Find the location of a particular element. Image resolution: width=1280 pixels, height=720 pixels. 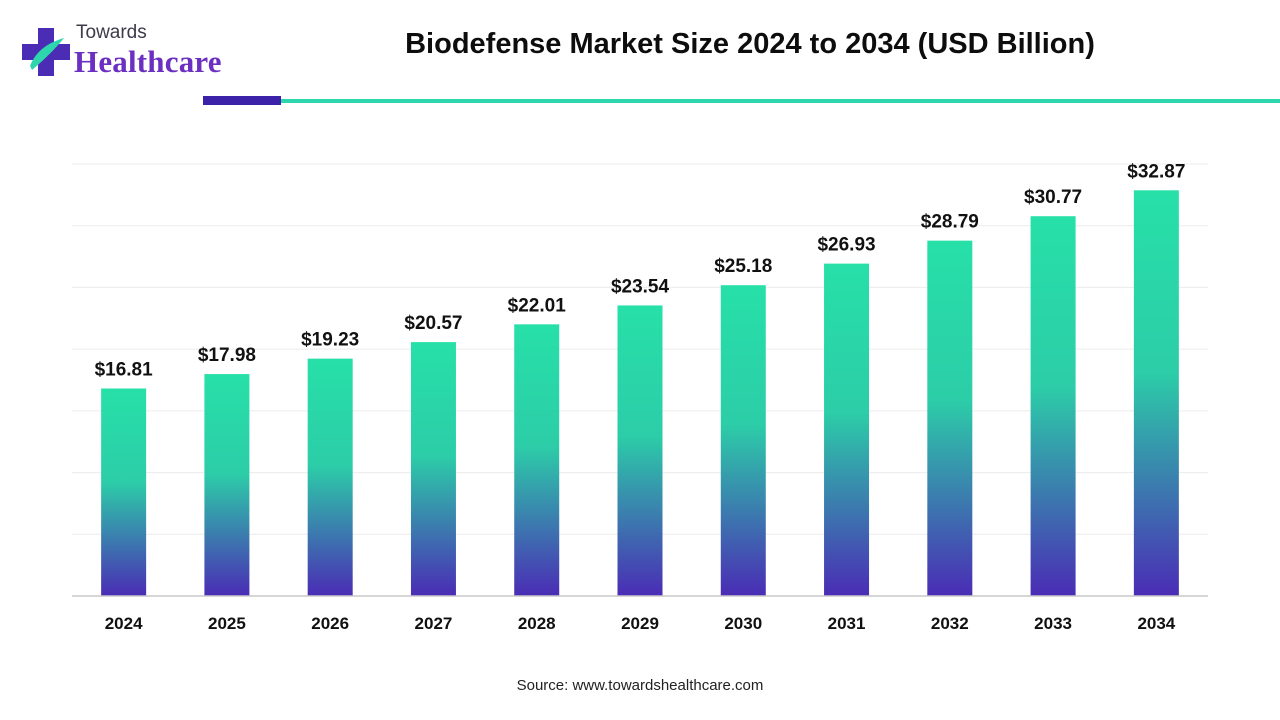

x-tick-label-2024: 2024 is located at coordinates (124, 623).